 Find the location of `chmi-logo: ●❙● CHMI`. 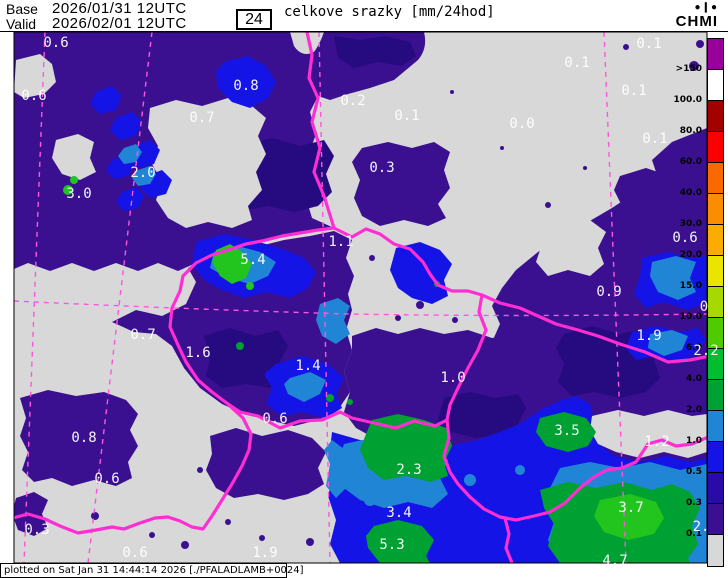

chmi-logo: ●❙● CHMI is located at coordinates (697, 15).